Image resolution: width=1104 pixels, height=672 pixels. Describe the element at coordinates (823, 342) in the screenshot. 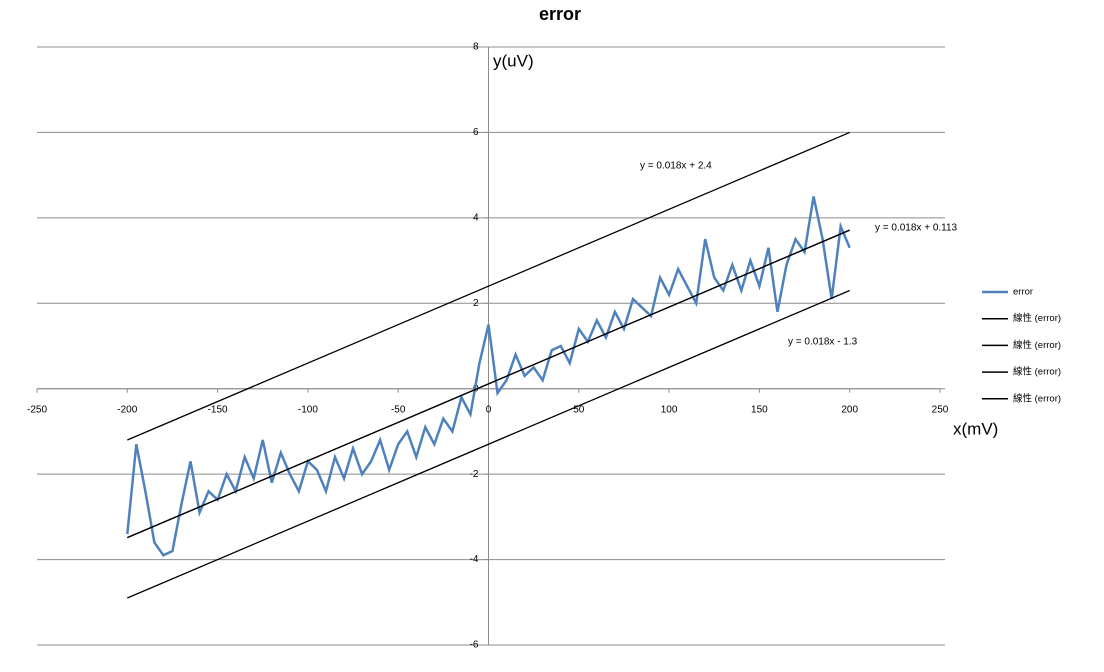

I see `annotation: y = 0.018x - 1.3` at that location.